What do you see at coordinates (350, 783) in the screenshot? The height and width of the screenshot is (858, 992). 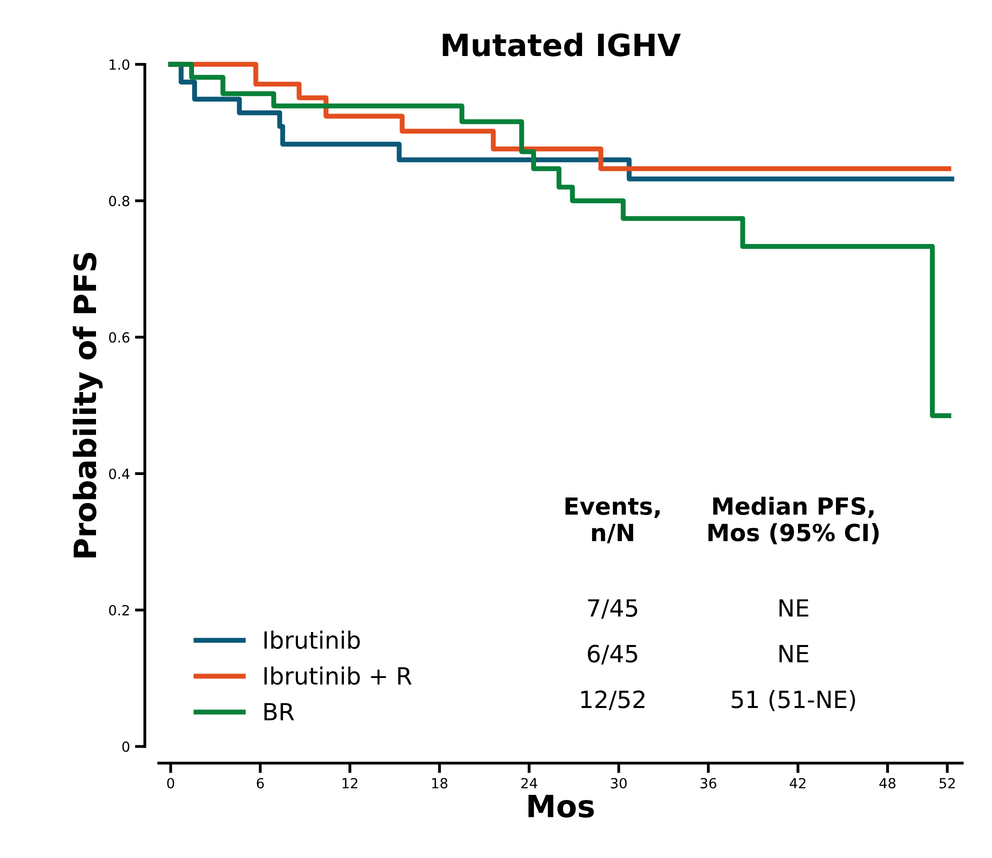 I see `x-tick-label: 12` at bounding box center [350, 783].